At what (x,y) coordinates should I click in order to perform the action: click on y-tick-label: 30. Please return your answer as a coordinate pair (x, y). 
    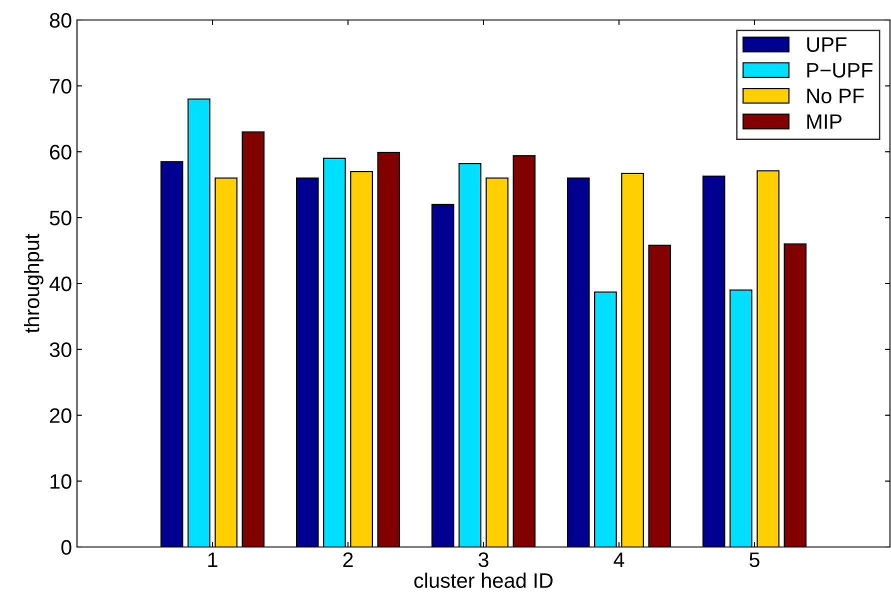
    Looking at the image, I should click on (61, 350).